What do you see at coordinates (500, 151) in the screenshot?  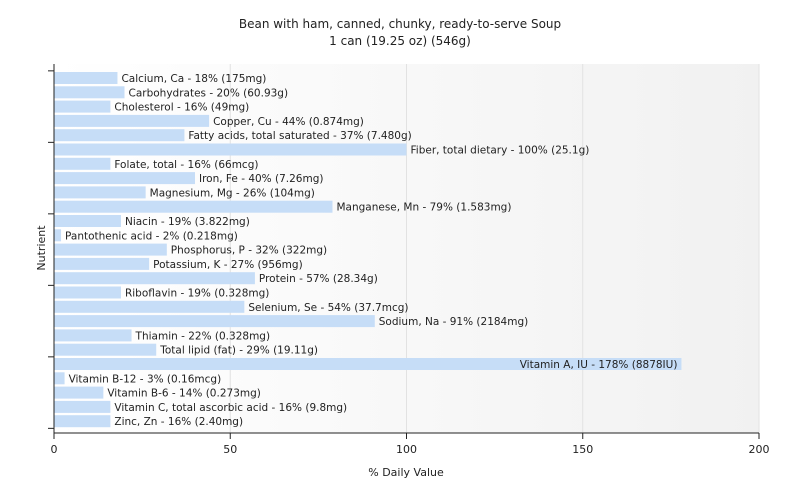 I see `bar-label: Fiber, total dietary - 100% (25.1g)` at bounding box center [500, 151].